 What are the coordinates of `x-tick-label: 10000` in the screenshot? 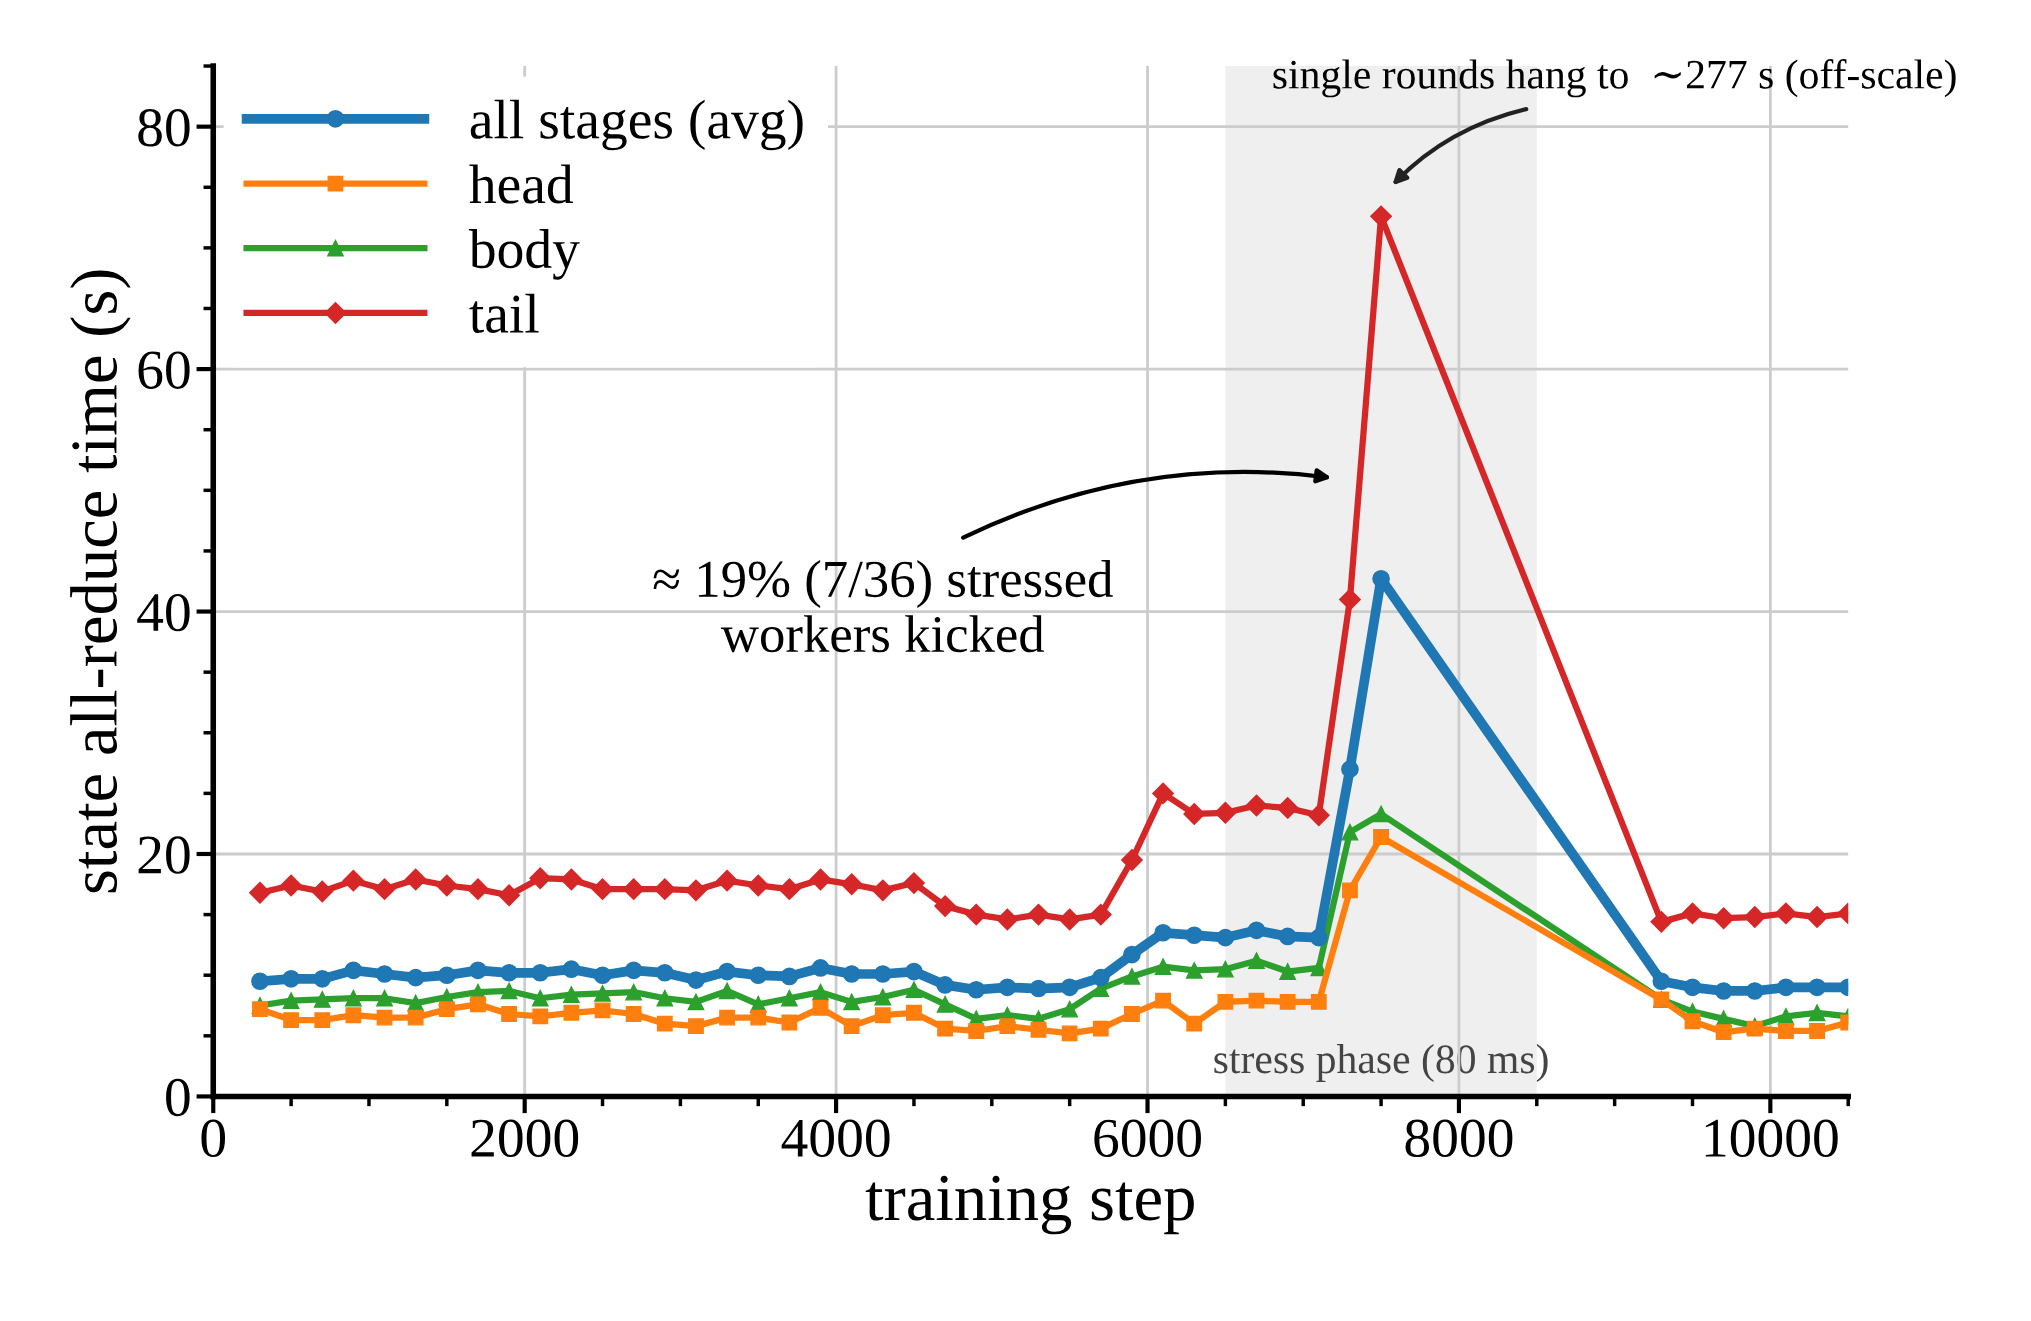 It's located at (1771, 1138).